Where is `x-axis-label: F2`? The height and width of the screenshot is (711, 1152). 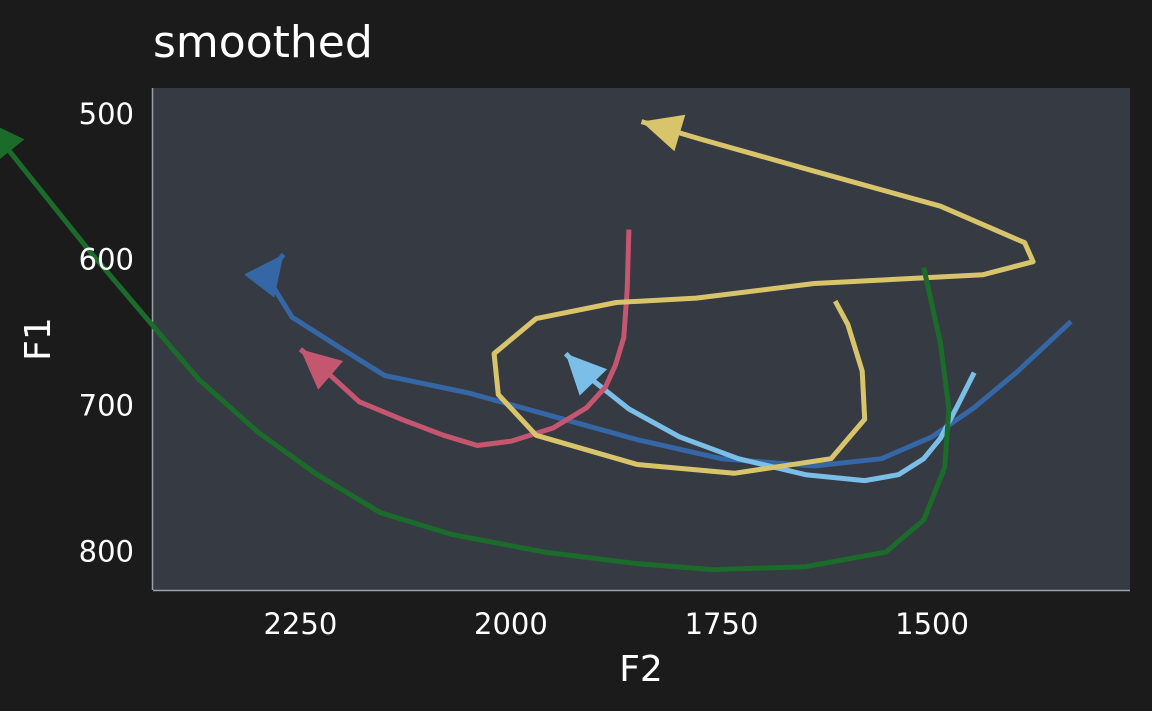
x-axis-label: F2 is located at coordinates (641, 669).